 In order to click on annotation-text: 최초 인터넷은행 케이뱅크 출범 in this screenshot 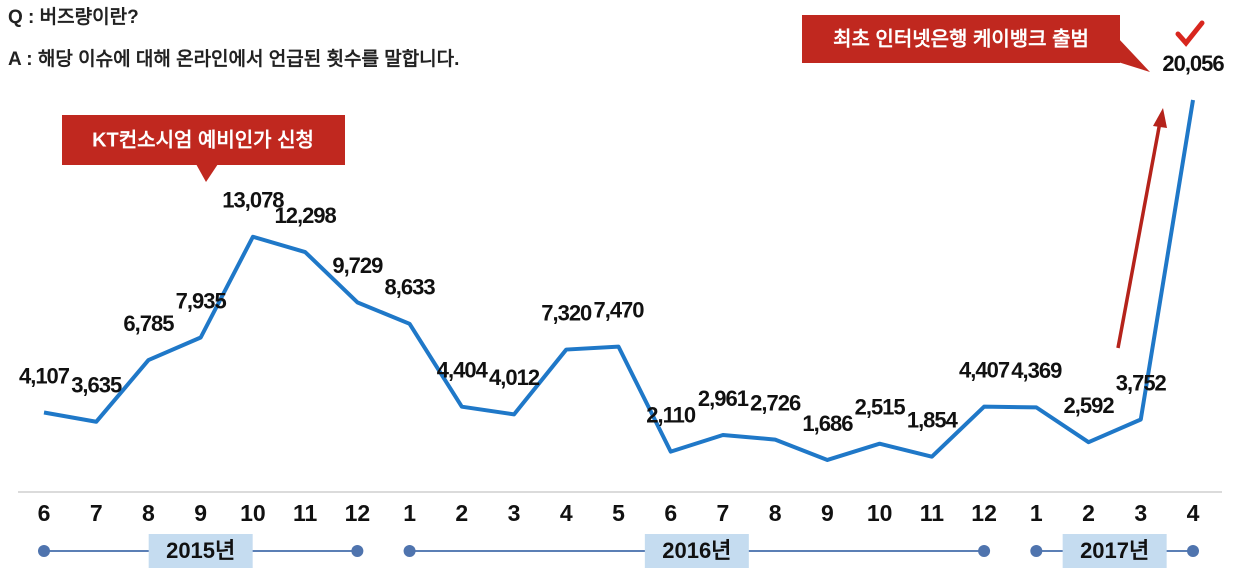, I will do `click(961, 38)`.